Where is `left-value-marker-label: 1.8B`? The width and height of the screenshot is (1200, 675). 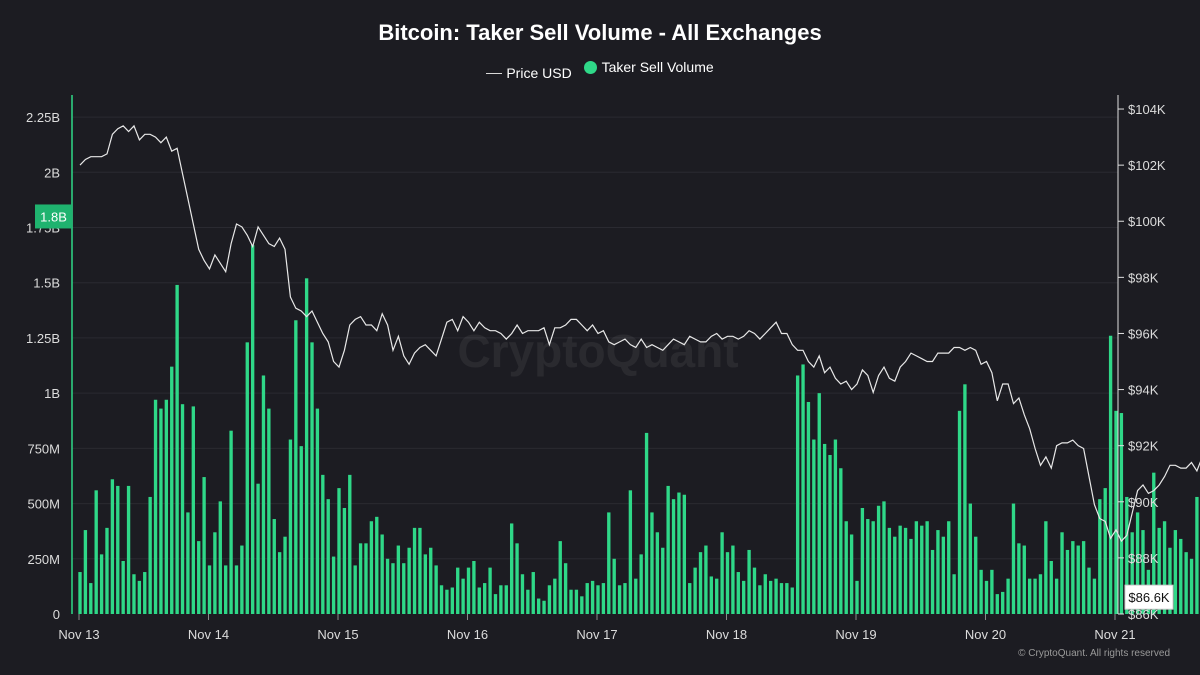 left-value-marker-label: 1.8B is located at coordinates (53, 216).